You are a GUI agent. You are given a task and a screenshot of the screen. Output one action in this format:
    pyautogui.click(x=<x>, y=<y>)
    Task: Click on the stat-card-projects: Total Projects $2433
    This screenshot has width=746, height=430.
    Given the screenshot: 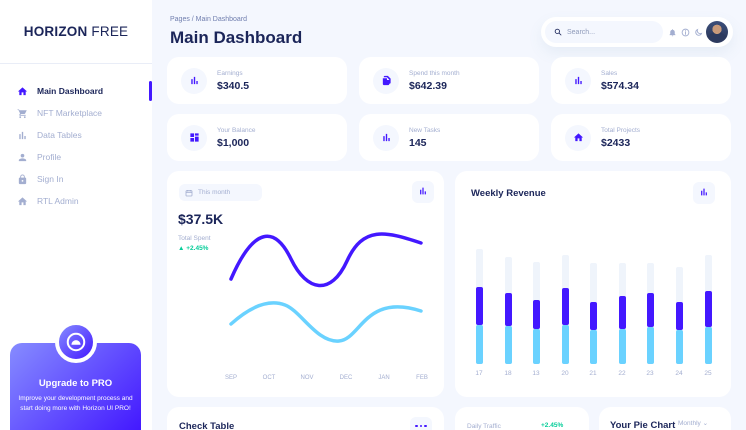 What is the action you would take?
    pyautogui.click(x=641, y=137)
    